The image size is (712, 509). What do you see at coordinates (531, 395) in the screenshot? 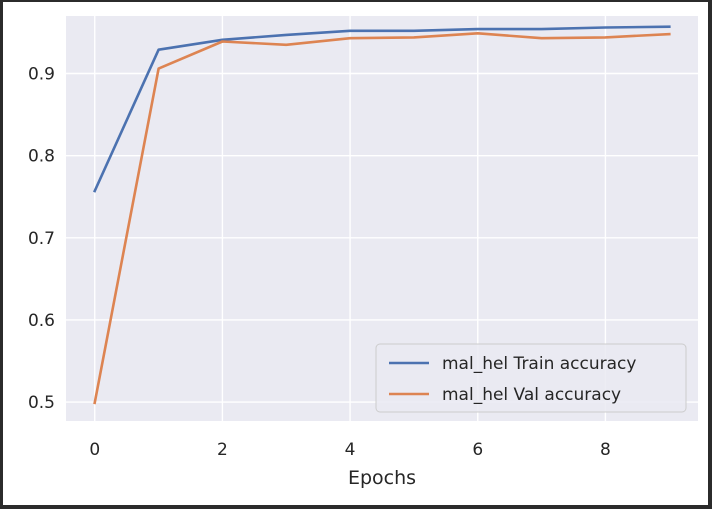
I see `legend-label: mal_hel Val accuracy` at bounding box center [531, 395].